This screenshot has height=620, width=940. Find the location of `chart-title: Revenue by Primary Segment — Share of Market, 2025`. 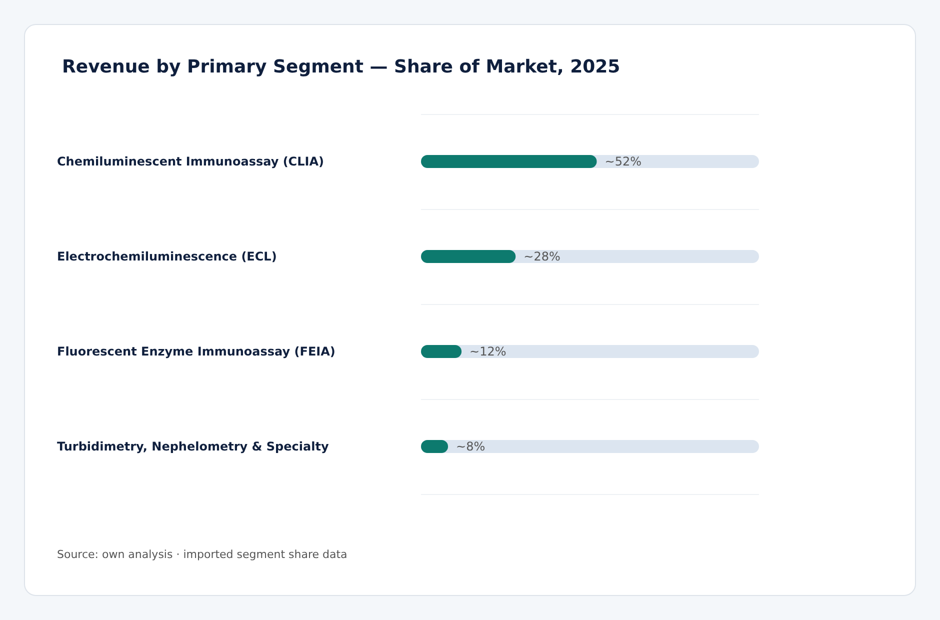

chart-title: Revenue by Primary Segment — Share of Market, 2025 is located at coordinates (341, 67).